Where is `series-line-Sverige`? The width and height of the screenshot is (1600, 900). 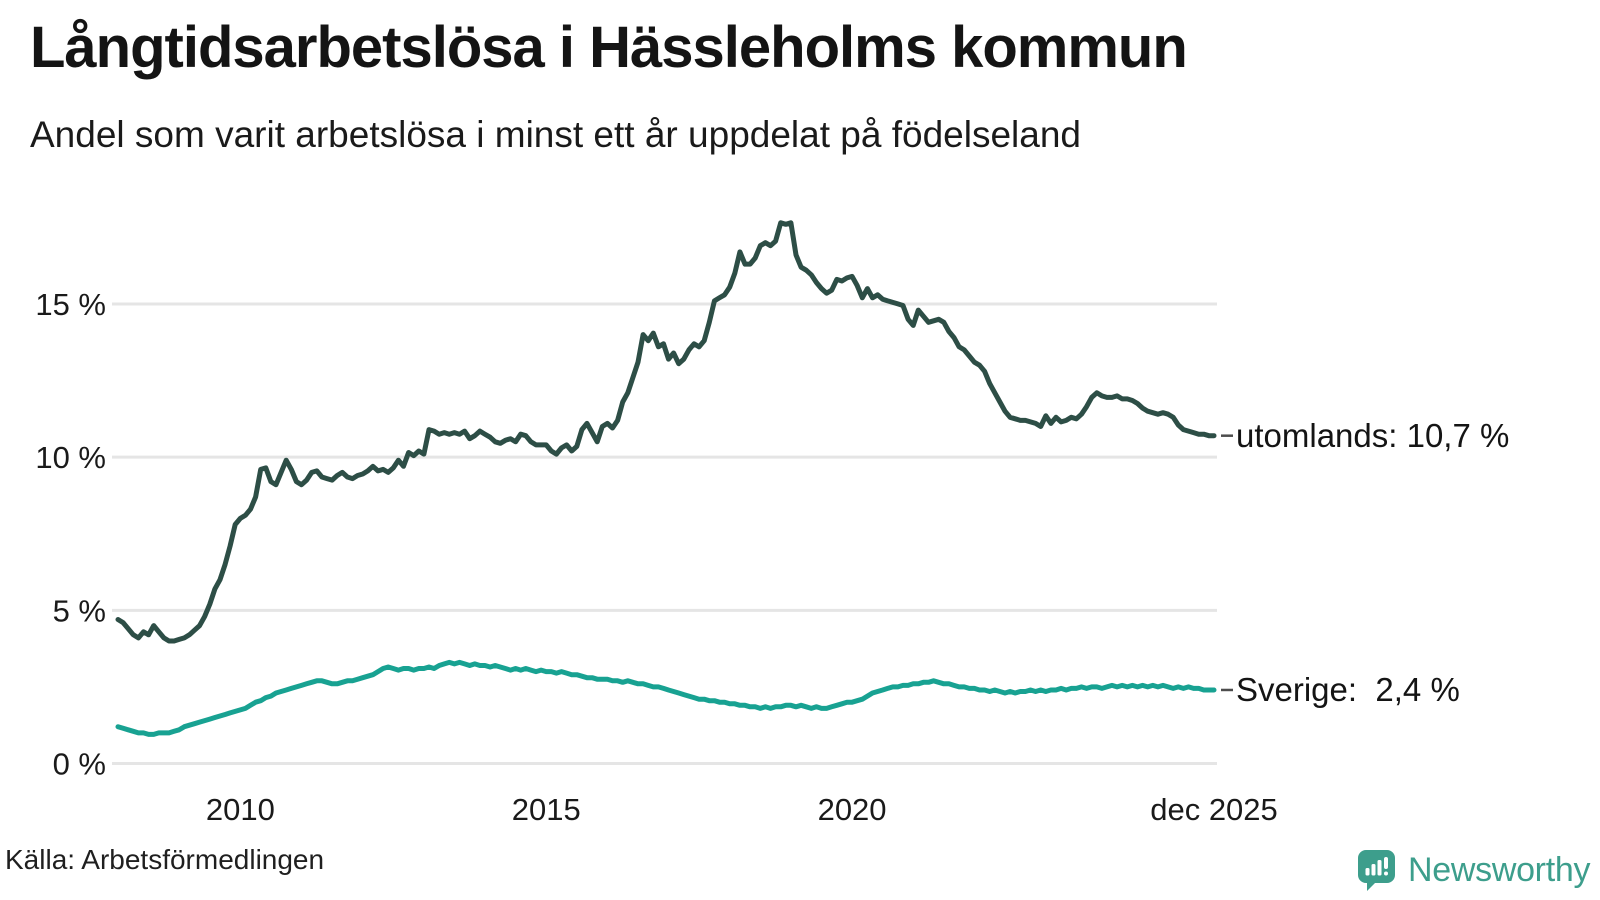
series-line-Sverige is located at coordinates (666, 698).